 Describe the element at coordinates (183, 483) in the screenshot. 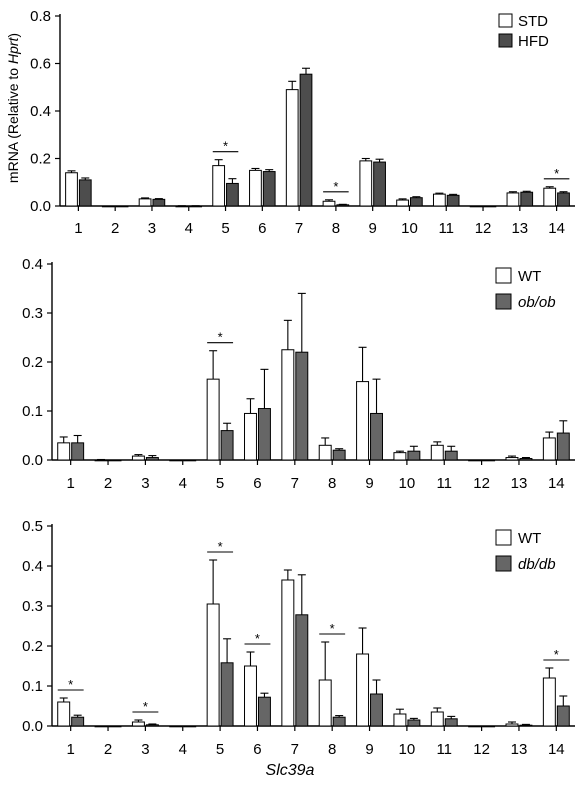

I see `x-tick-label: 4` at that location.